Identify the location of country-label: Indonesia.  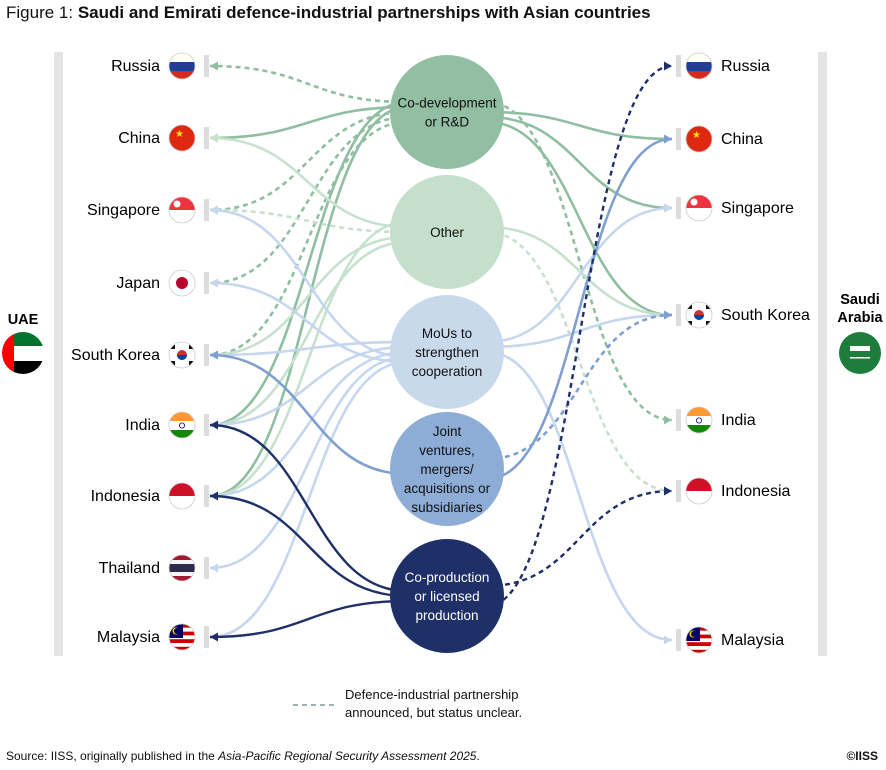
(125, 496).